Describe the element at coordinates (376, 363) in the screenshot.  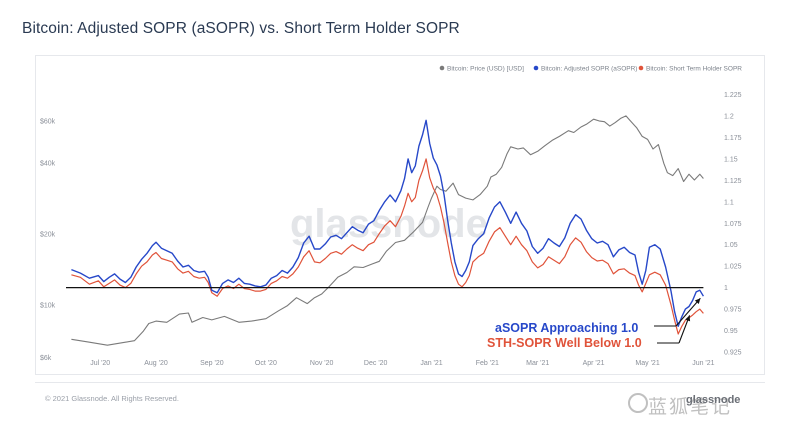
I see `x-tick-label: Dec '20` at that location.